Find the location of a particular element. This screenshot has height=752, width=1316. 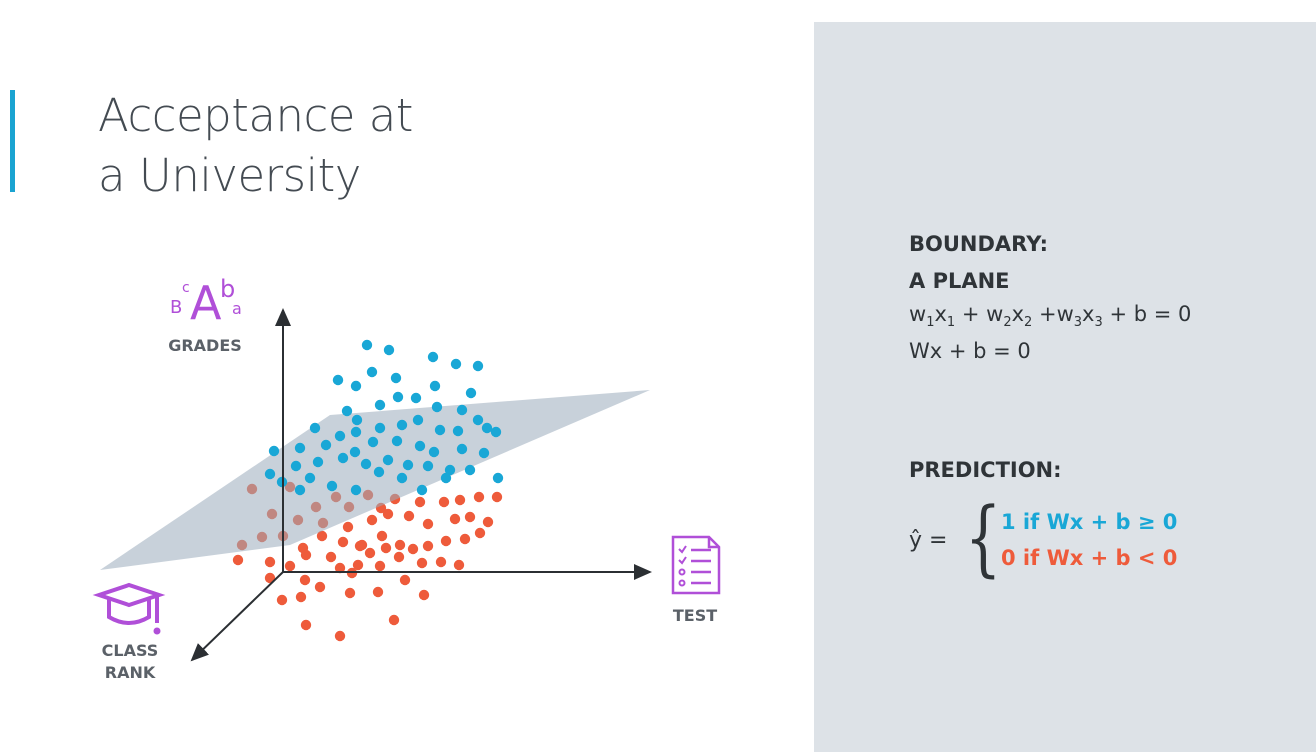

slide-title: Acceptance at a University is located at coordinates (308, 146).